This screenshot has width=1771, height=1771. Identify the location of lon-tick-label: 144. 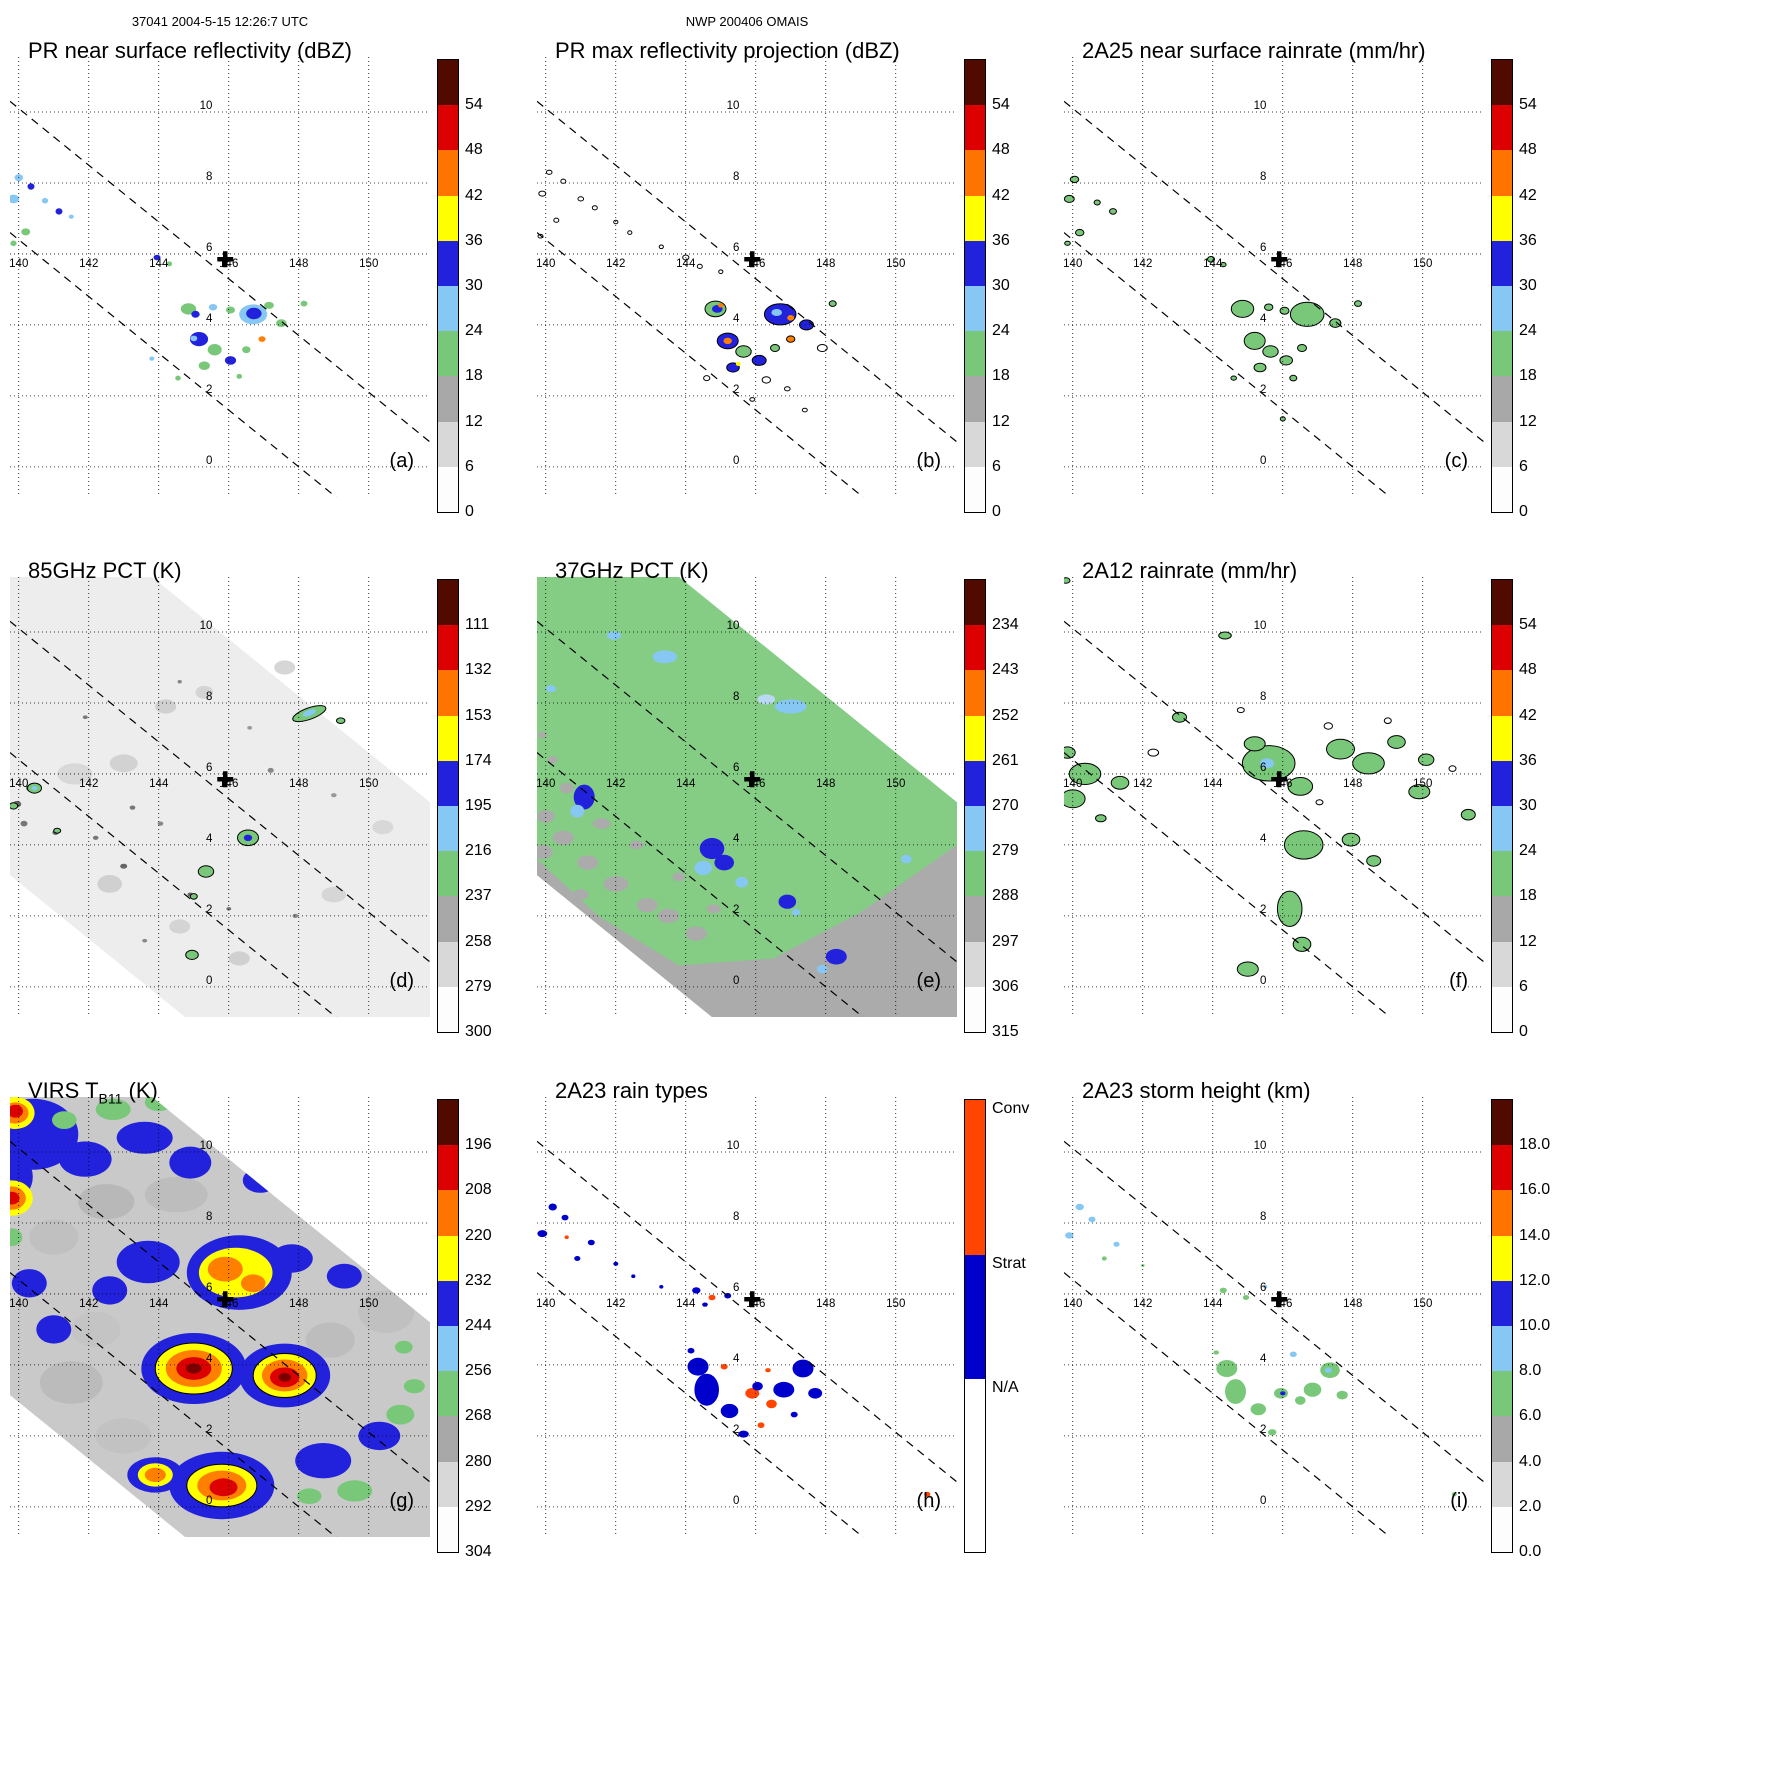
(686, 264).